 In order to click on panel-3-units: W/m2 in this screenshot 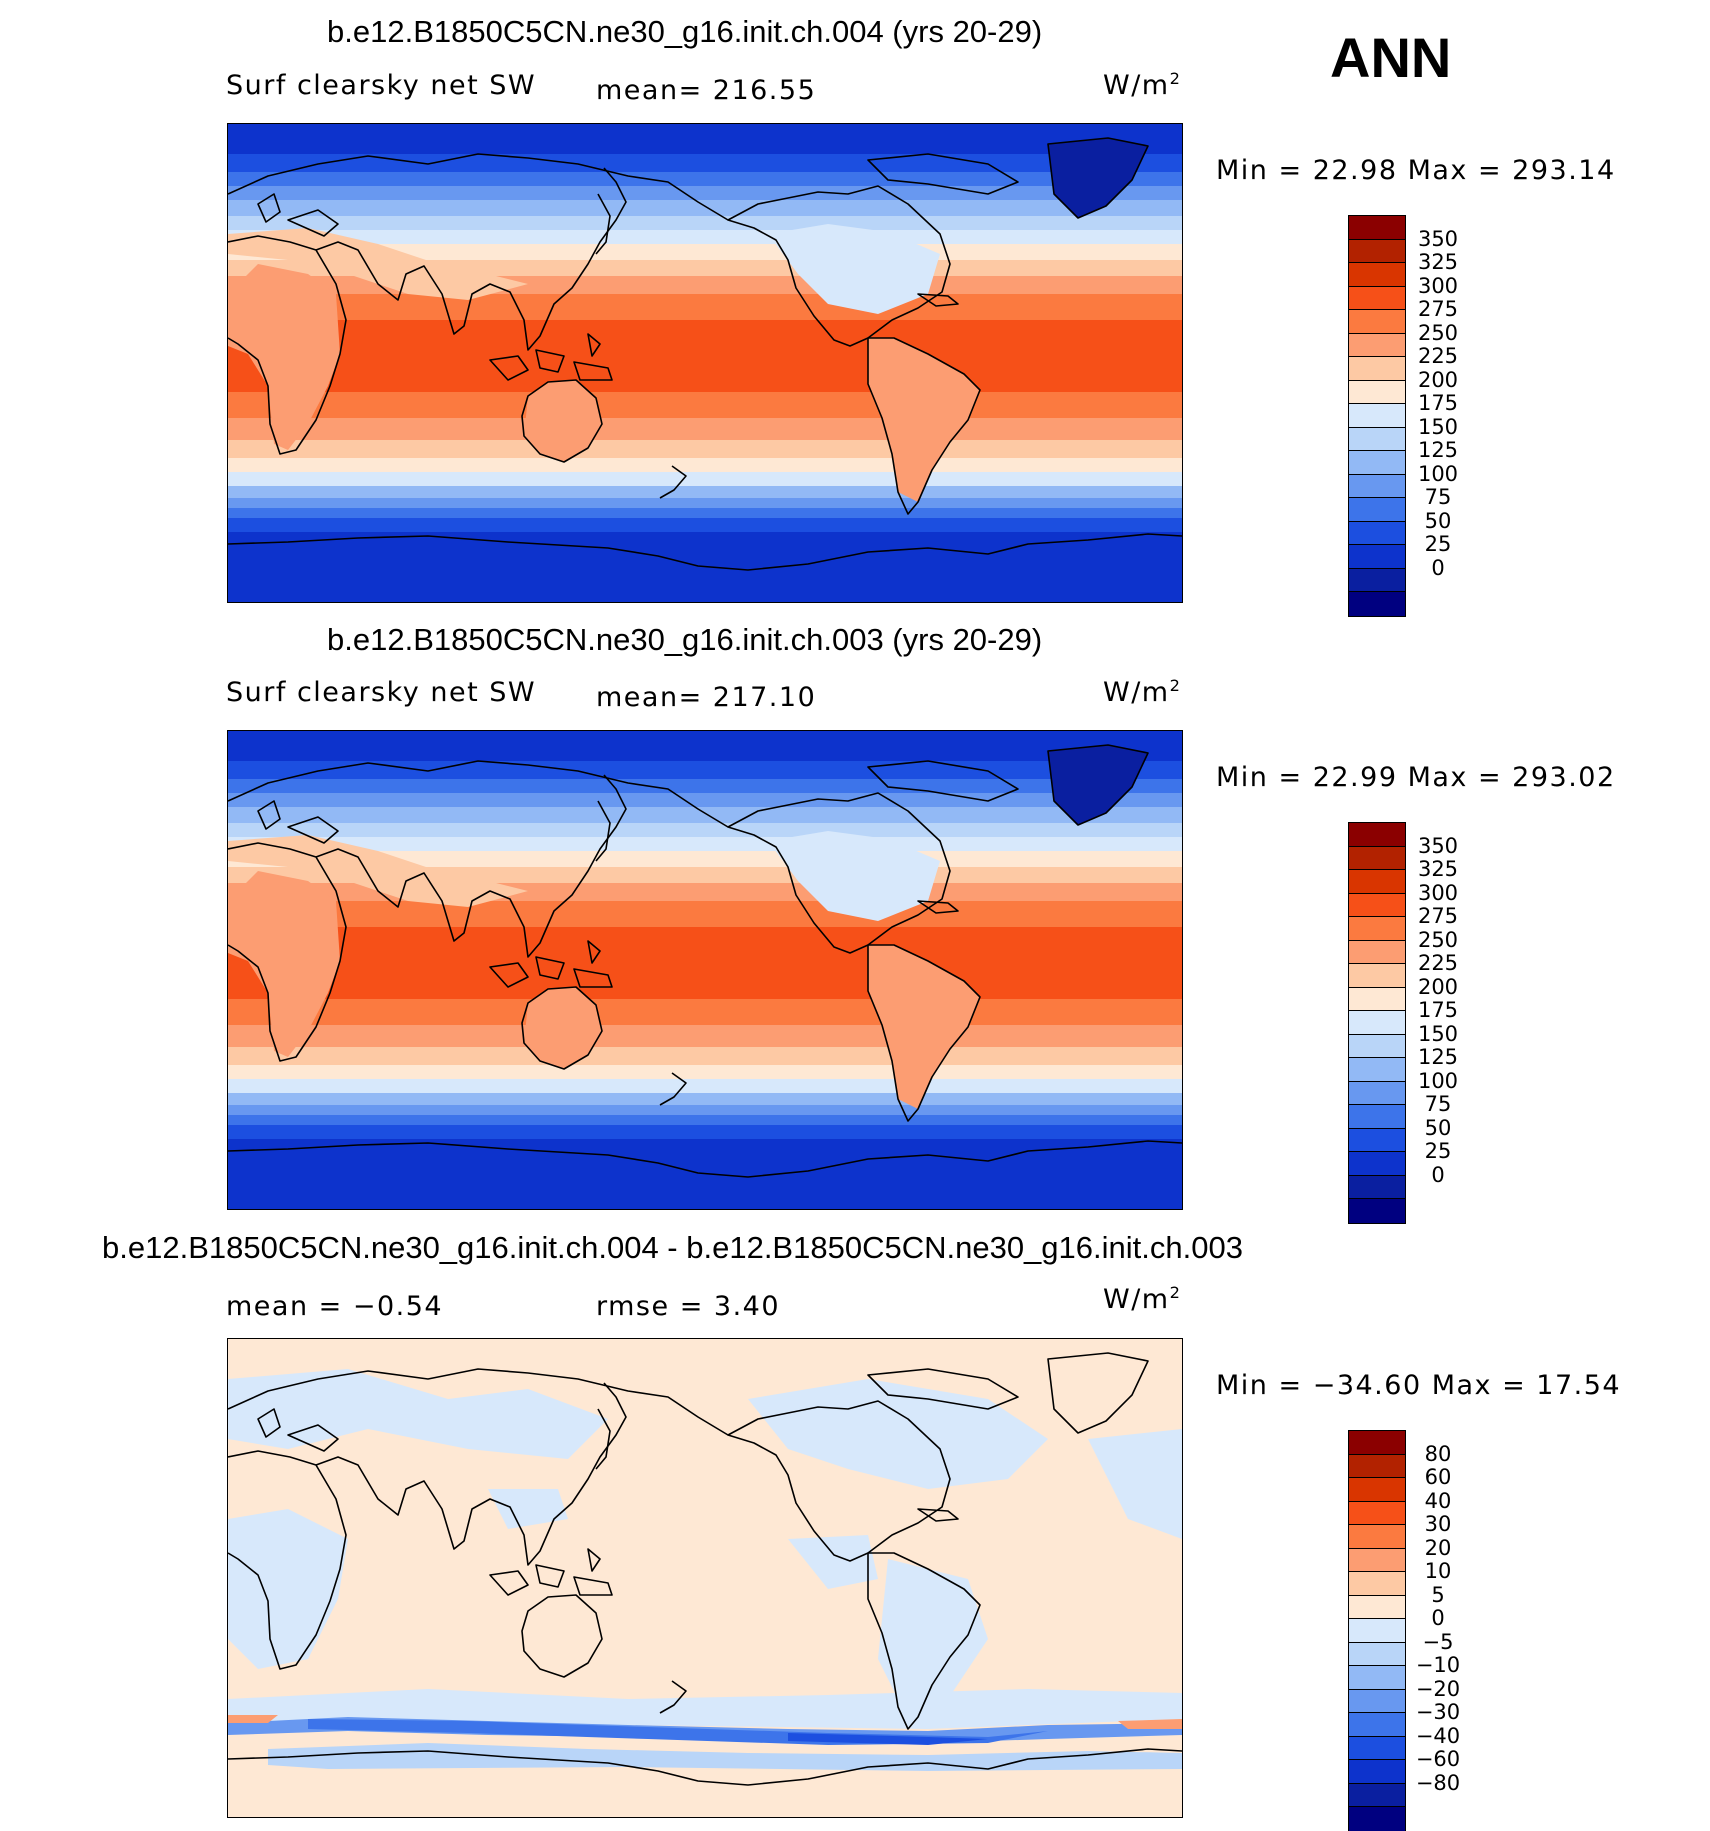, I will do `click(1142, 1299)`.